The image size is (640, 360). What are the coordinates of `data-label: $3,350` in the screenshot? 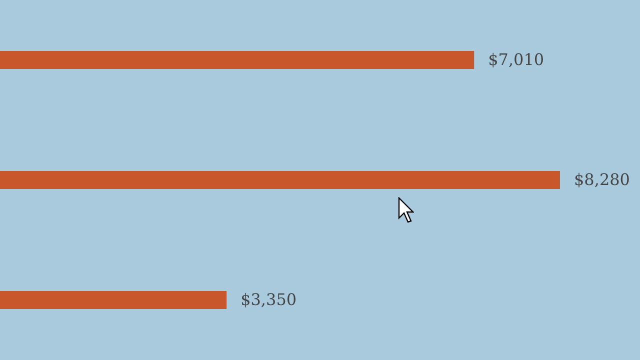 It's located at (268, 299).